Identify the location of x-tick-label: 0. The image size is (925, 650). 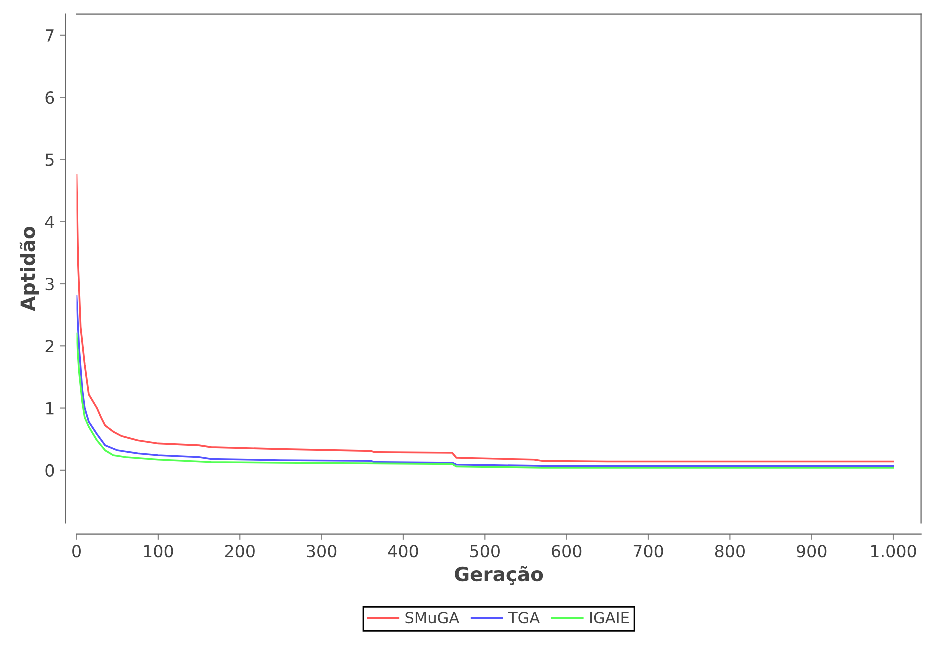
(76, 551).